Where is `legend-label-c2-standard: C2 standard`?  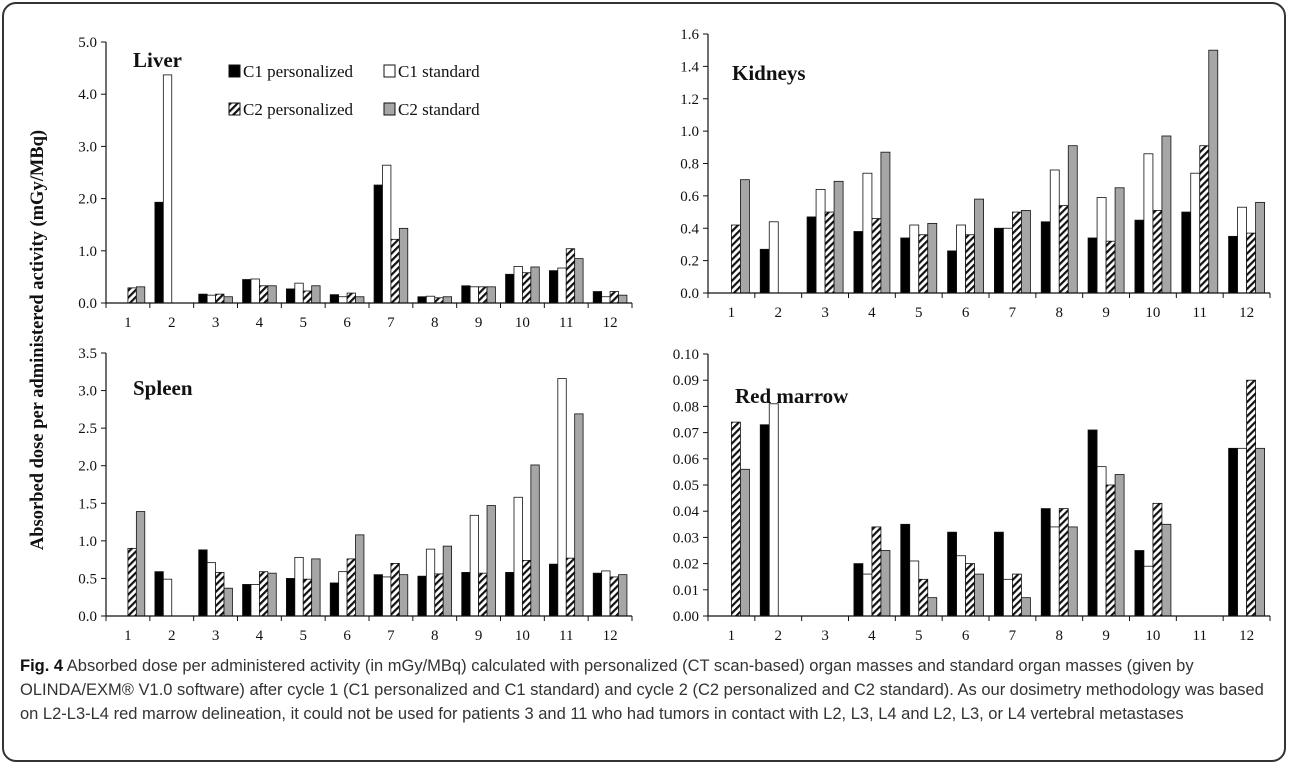 legend-label-c2-standard: C2 standard is located at coordinates (439, 109).